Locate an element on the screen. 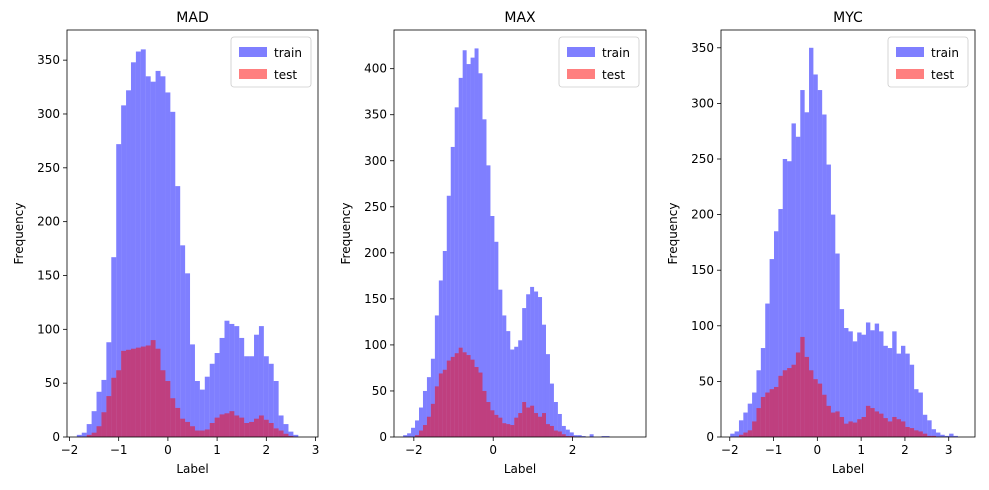  x-tick-label: 0 is located at coordinates (168, 450).